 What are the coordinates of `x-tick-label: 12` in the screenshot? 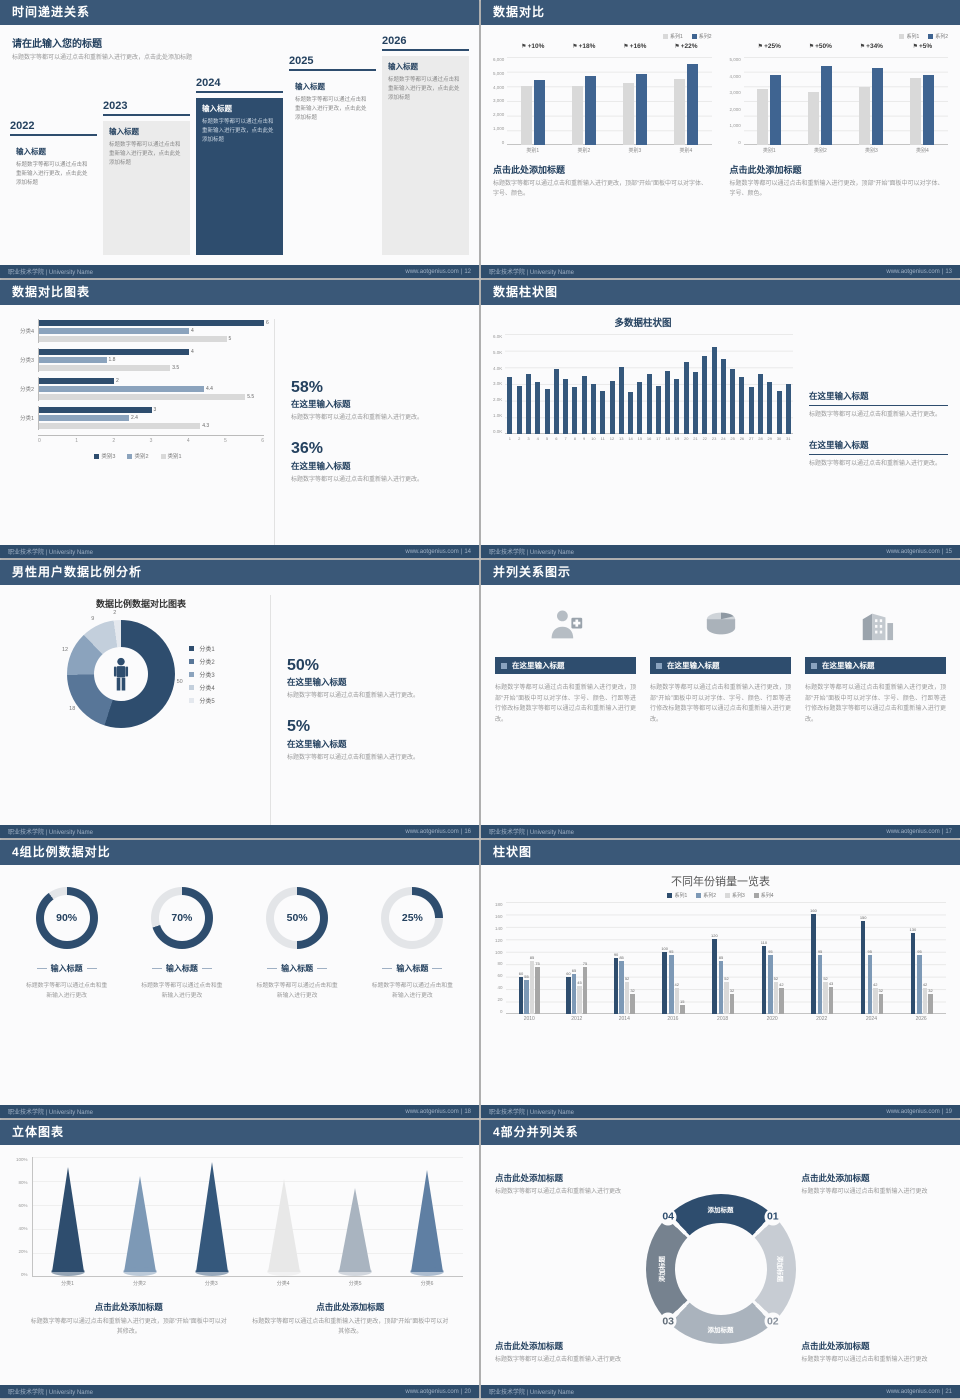 It's located at (612, 438).